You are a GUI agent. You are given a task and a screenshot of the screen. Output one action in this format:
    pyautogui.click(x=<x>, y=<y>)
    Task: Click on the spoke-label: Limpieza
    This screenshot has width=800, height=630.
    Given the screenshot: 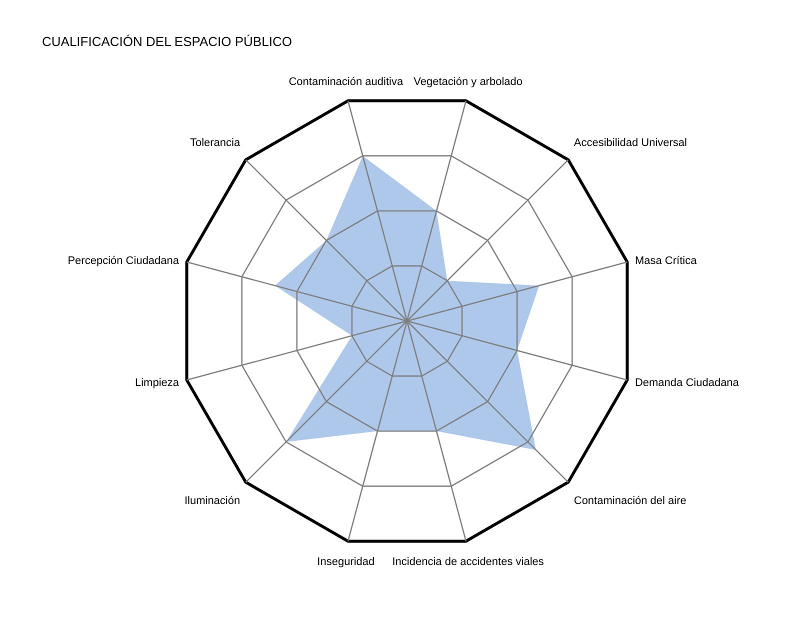 What is the action you would take?
    pyautogui.click(x=157, y=383)
    